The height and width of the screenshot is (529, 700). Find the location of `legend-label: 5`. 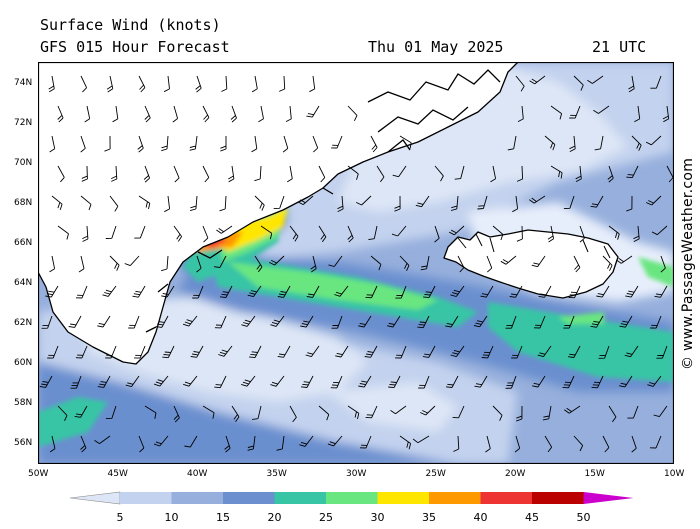

legend-label: 5 is located at coordinates (120, 517).